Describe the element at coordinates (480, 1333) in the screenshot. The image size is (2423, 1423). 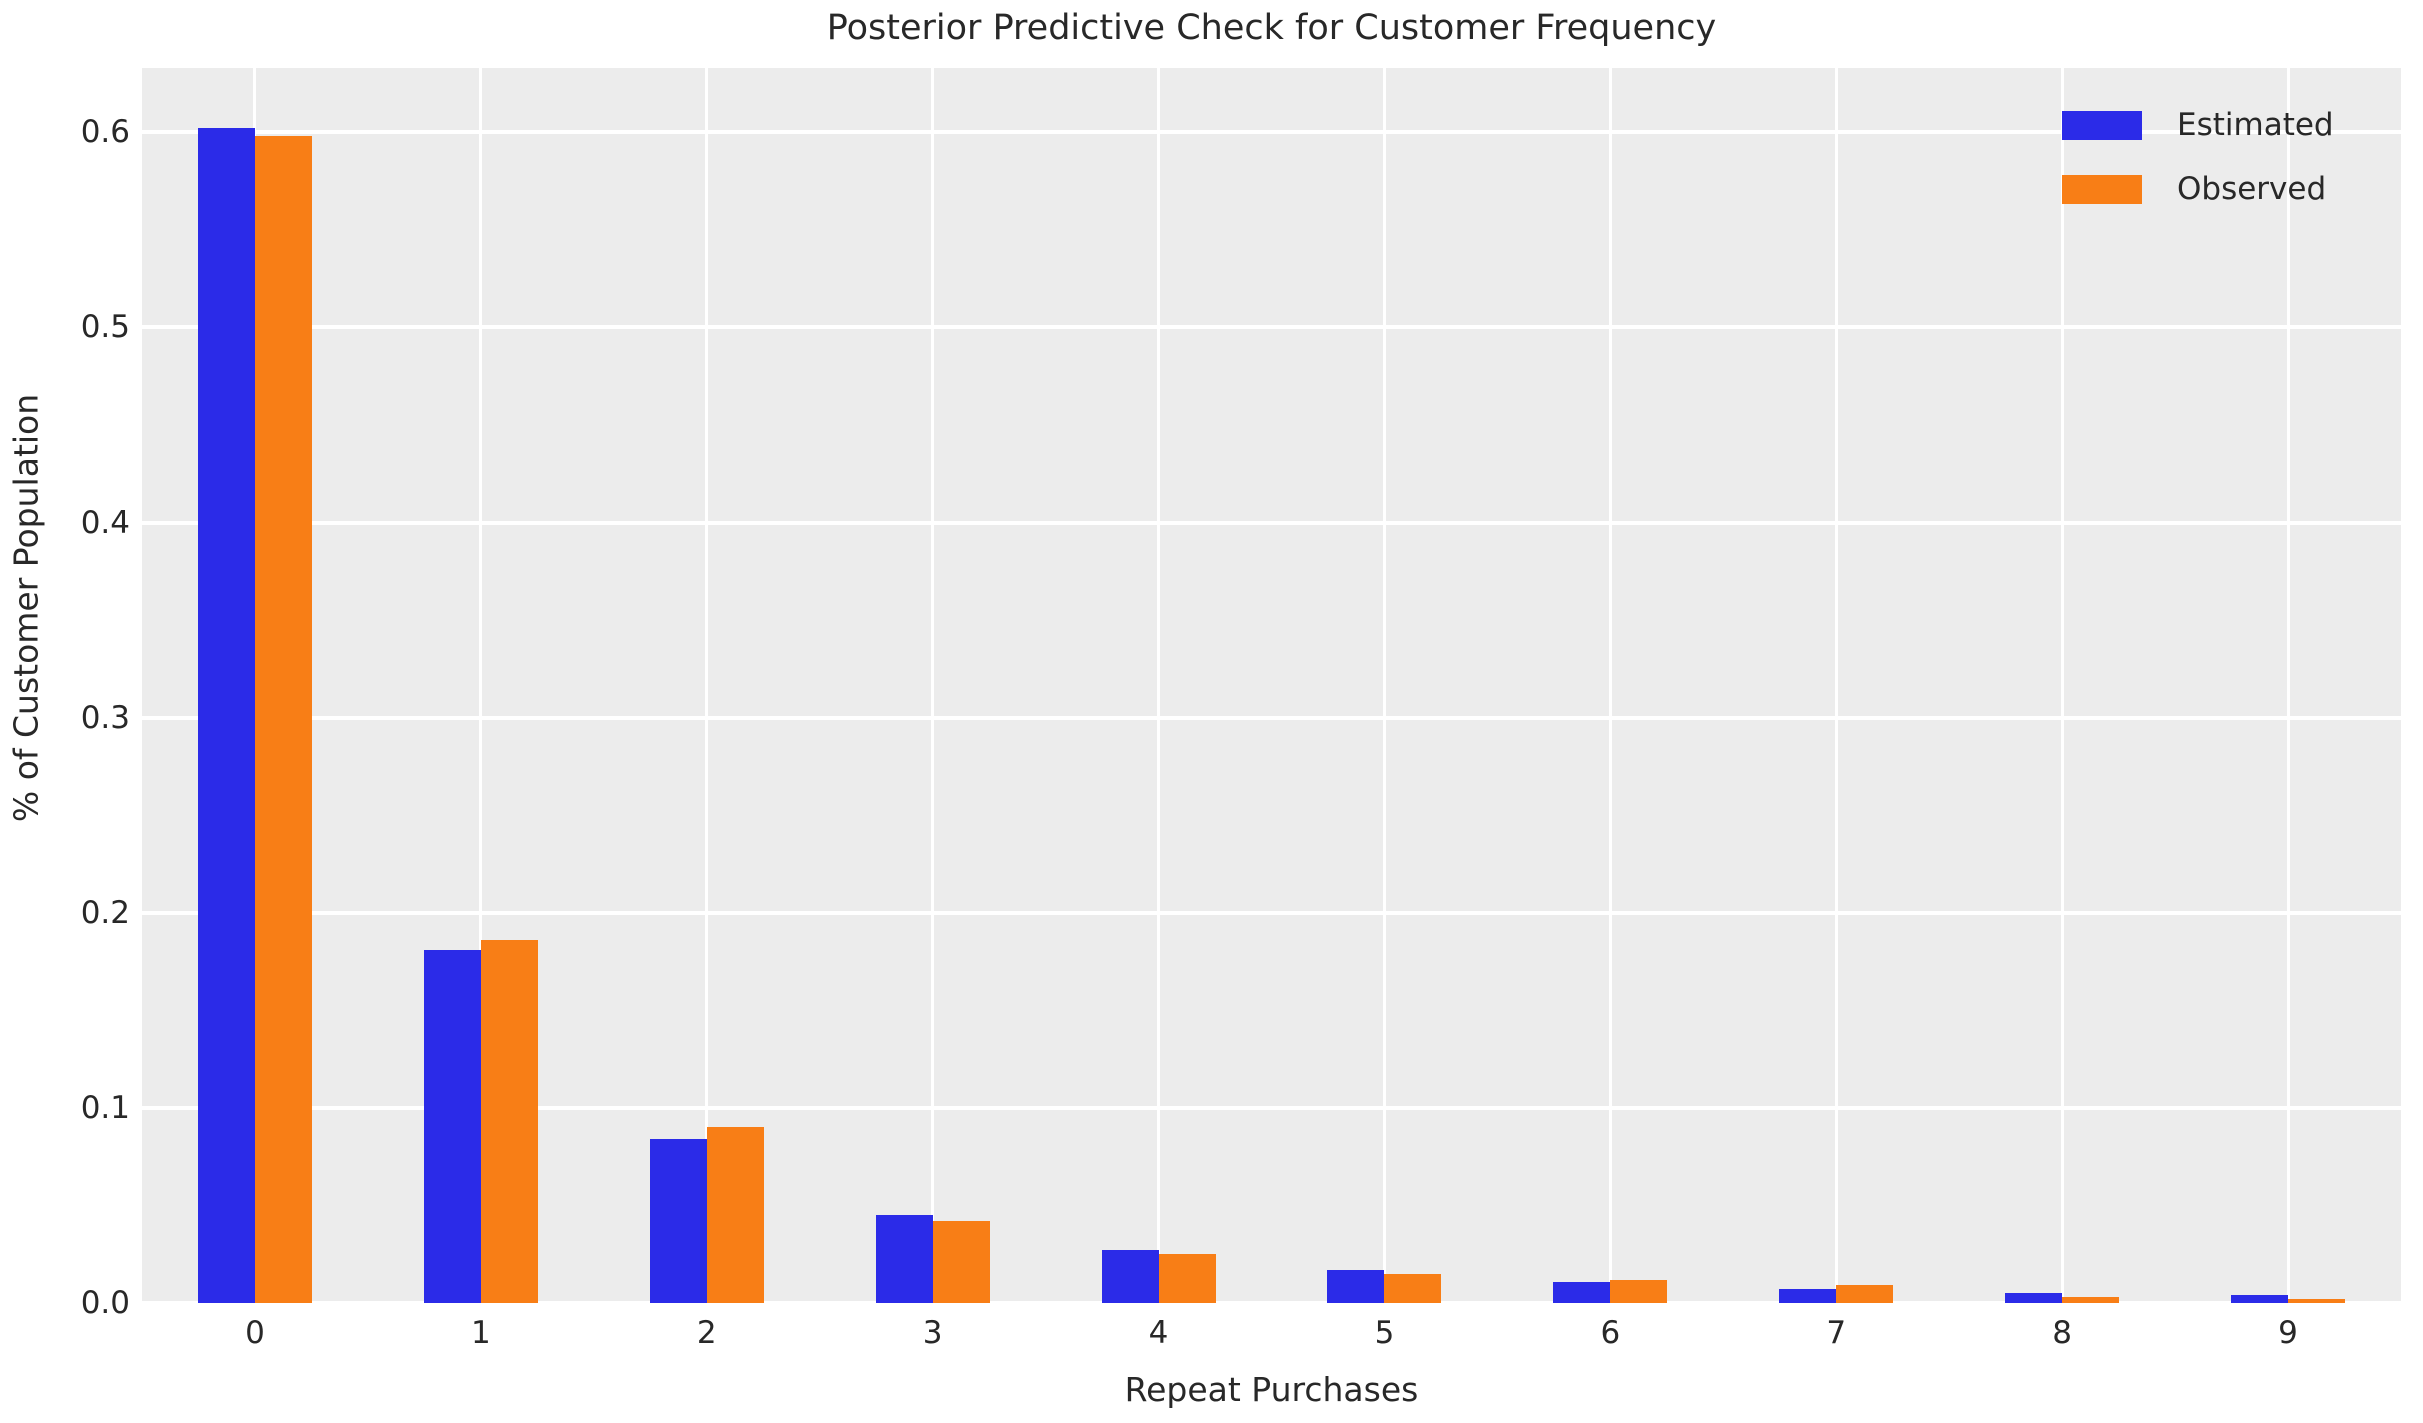
I see `xtick-1: 1` at that location.